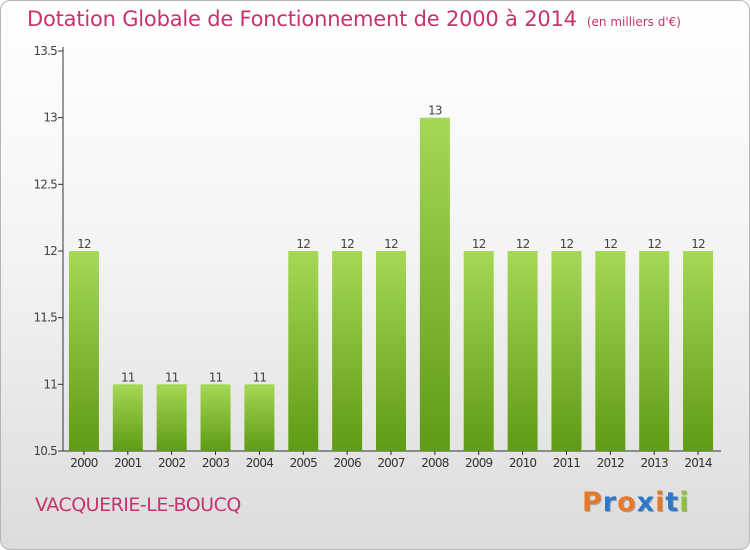 This screenshot has height=550, width=750. What do you see at coordinates (391, 351) in the screenshot?
I see `bar-2007` at bounding box center [391, 351].